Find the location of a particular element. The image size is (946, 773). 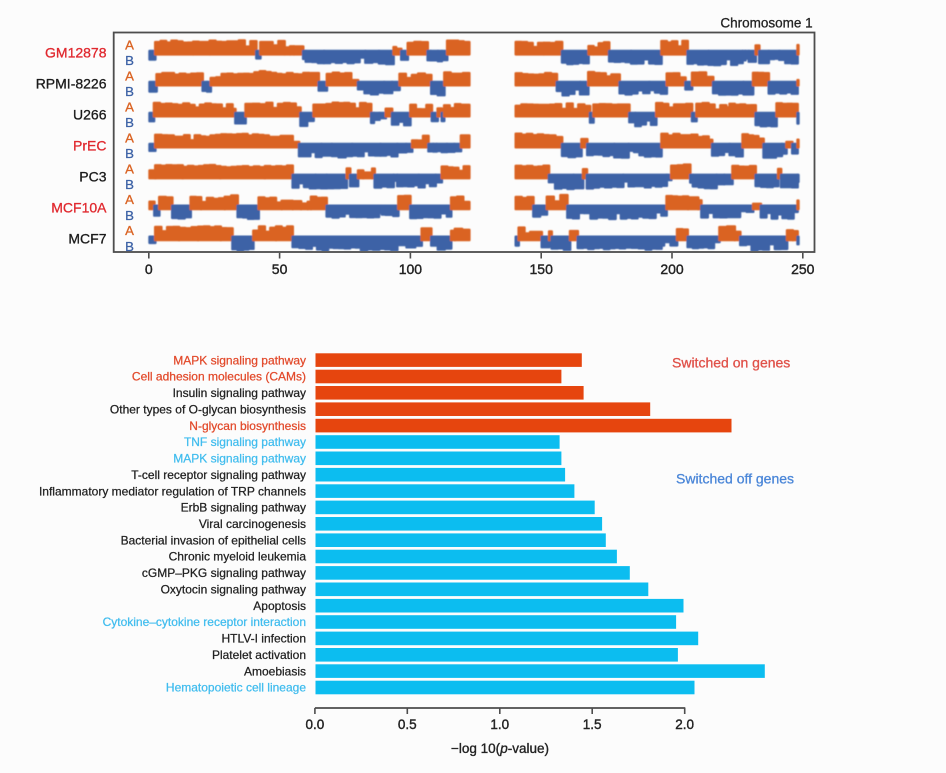

svg-text: MCF7 is located at coordinates (87, 238).